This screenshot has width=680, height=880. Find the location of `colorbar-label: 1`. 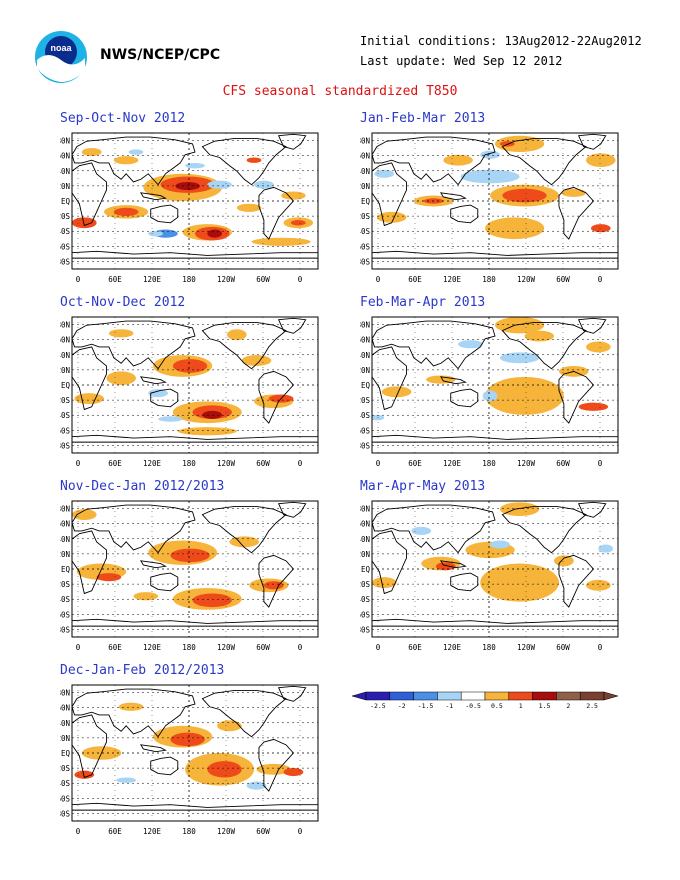

colorbar-label: 1 is located at coordinates (521, 706).